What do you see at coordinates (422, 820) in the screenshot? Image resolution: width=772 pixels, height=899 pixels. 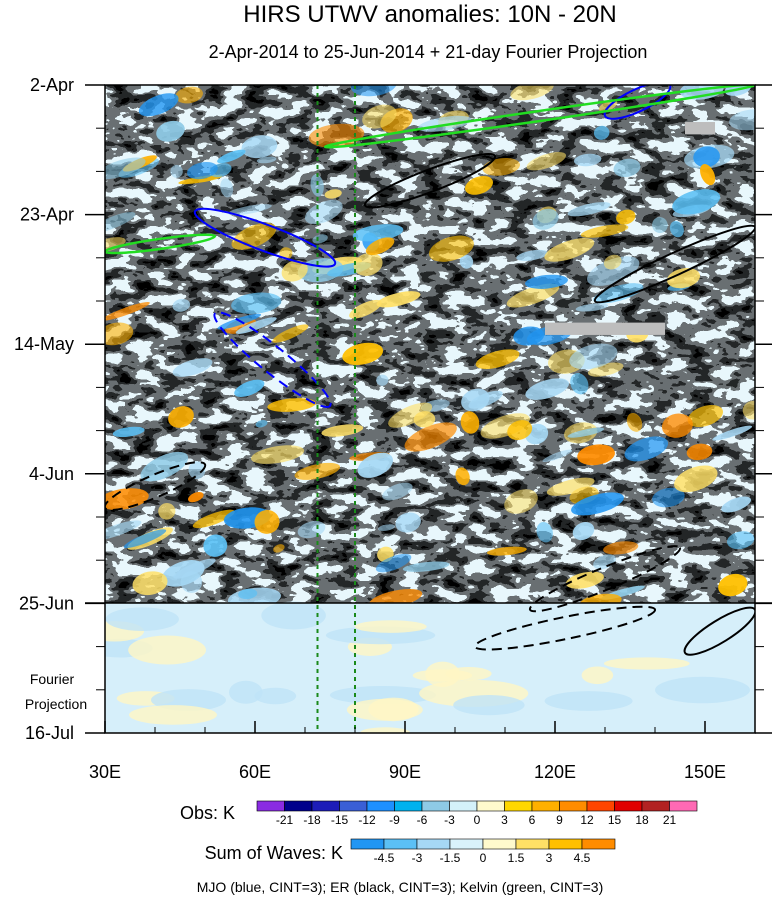 I see `colorbar-level-label: -6` at bounding box center [422, 820].